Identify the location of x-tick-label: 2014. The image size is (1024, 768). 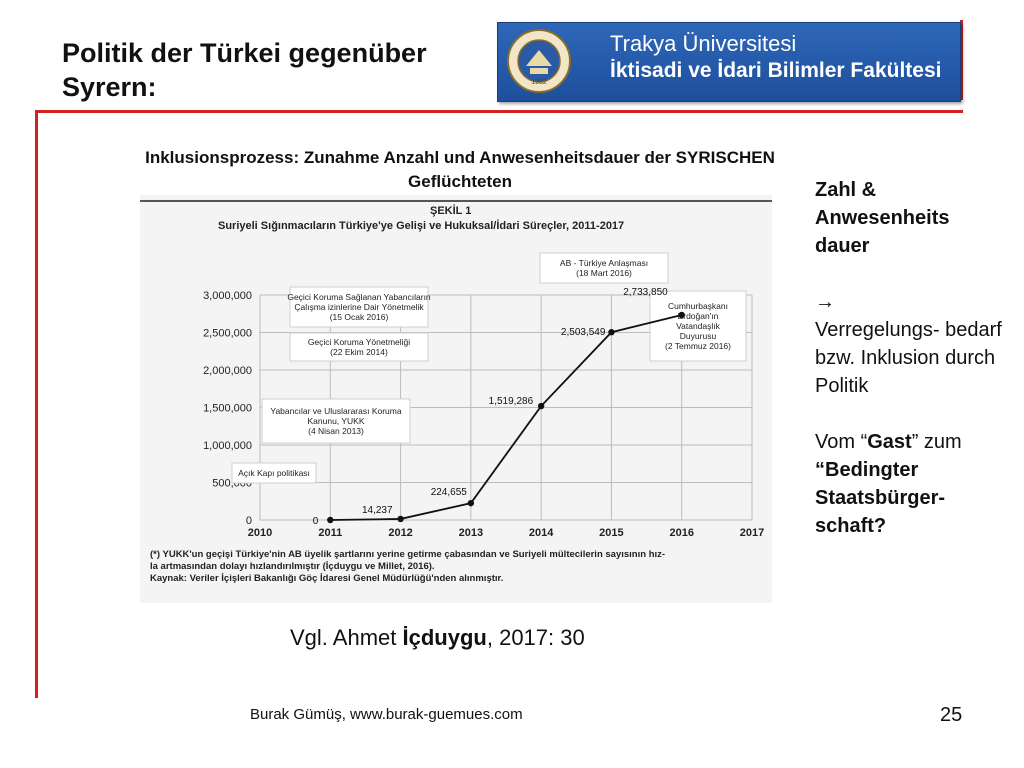
(541, 533).